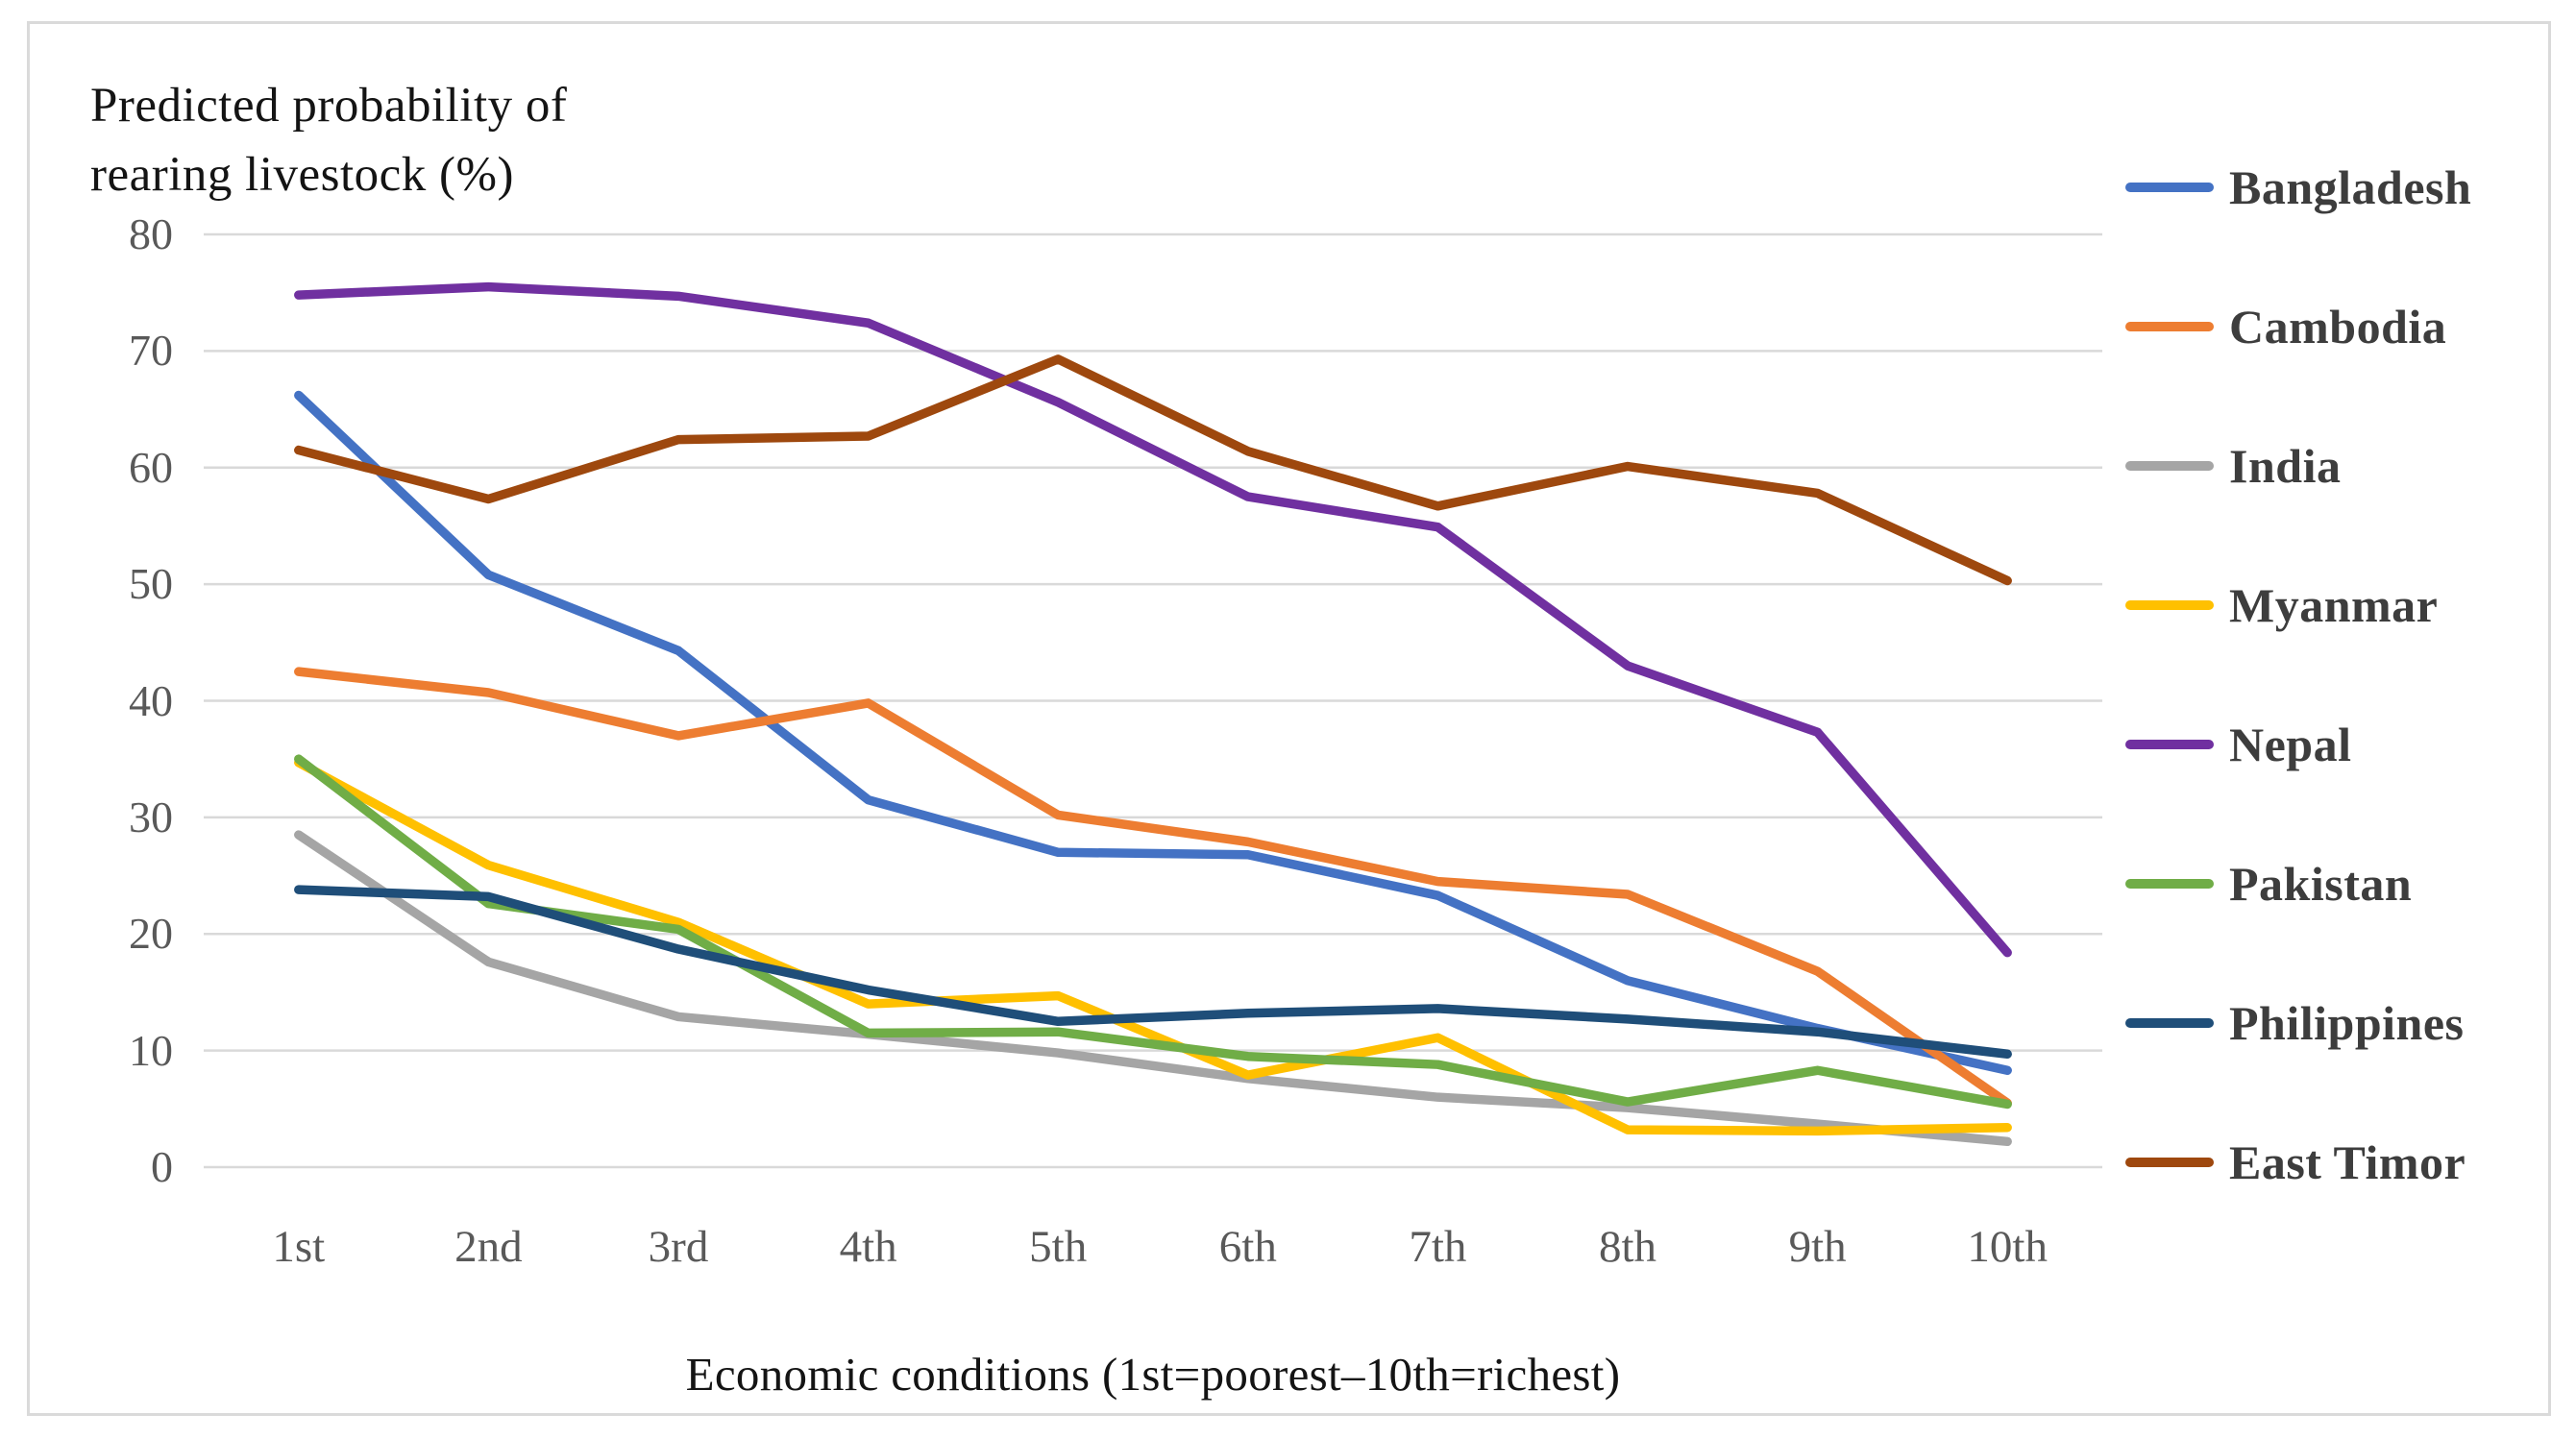 This screenshot has width=2576, height=1439. What do you see at coordinates (162, 1166) in the screenshot?
I see `y-tick-label: 0` at bounding box center [162, 1166].